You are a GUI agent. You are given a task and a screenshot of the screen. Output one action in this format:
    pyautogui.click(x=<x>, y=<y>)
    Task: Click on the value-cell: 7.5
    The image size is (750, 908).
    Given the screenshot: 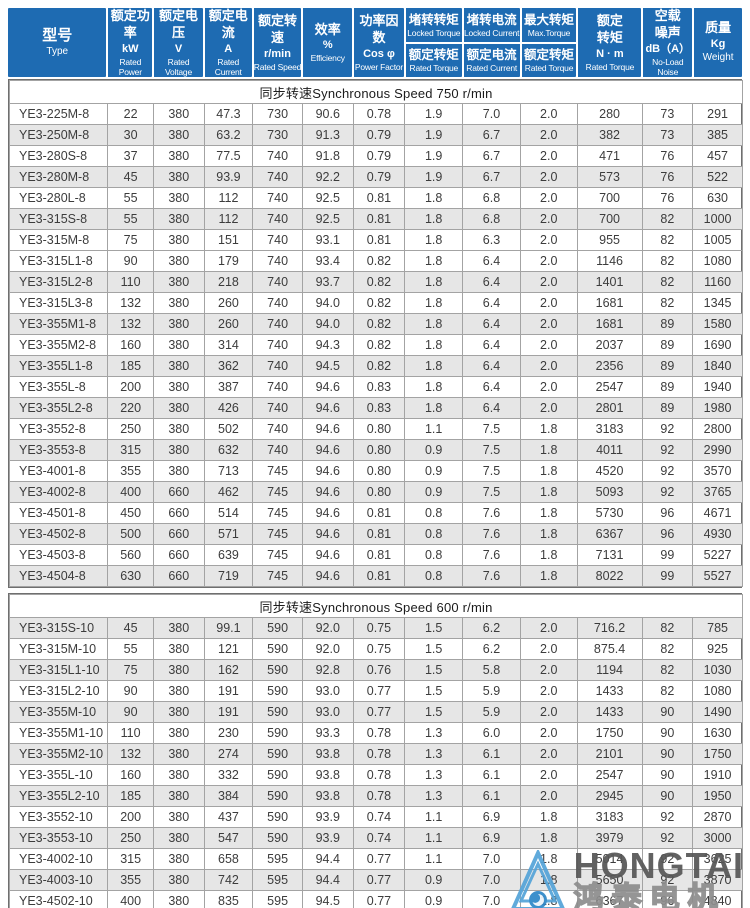 What is the action you would take?
    pyautogui.click(x=491, y=471)
    